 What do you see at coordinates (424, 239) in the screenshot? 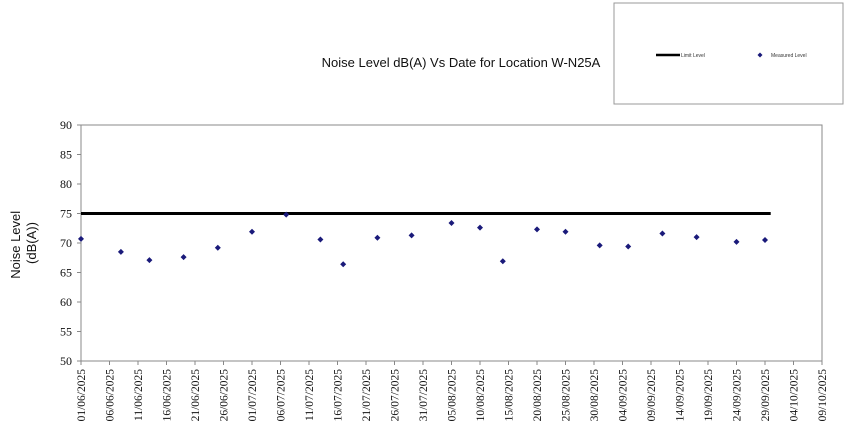
I see `series-layer` at bounding box center [424, 239].